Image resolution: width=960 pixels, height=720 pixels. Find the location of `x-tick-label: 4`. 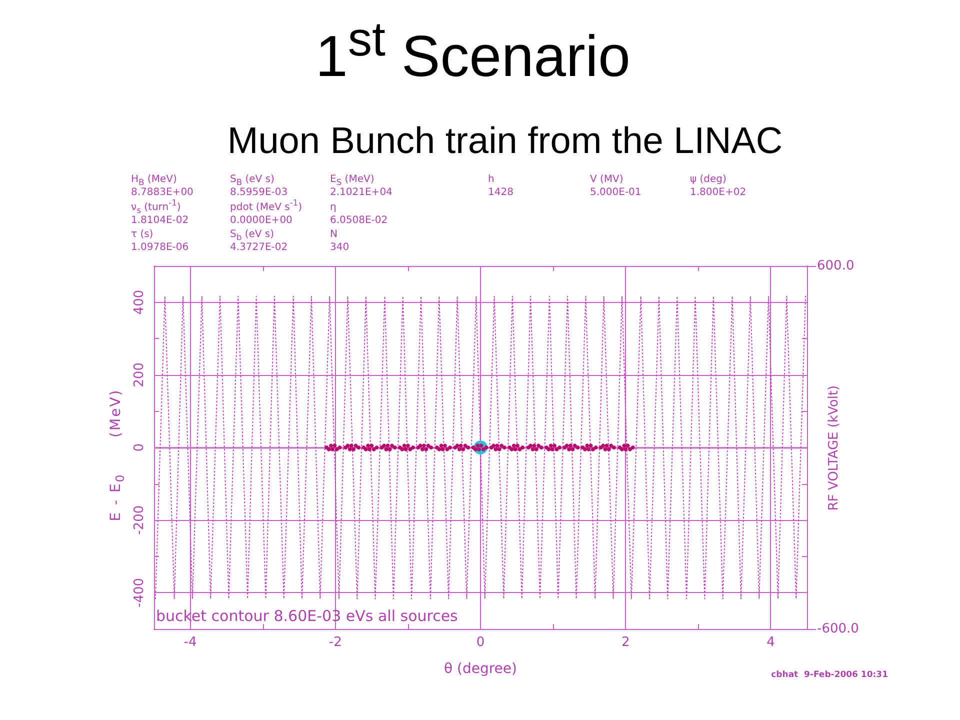

x-tick-label: 4 is located at coordinates (770, 642).